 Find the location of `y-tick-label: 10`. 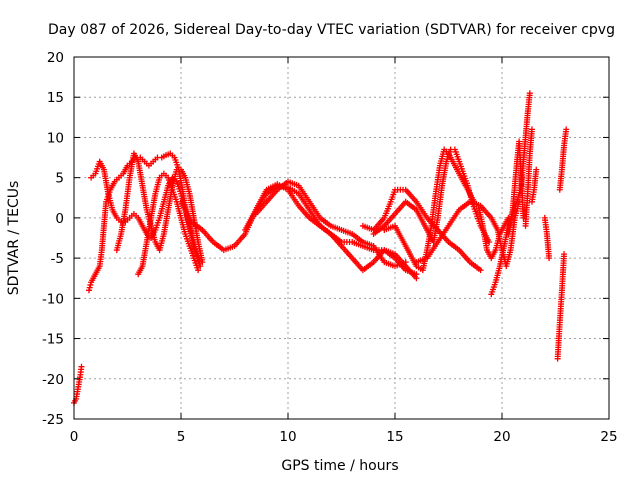

y-tick-label: 10 is located at coordinates (55, 138).